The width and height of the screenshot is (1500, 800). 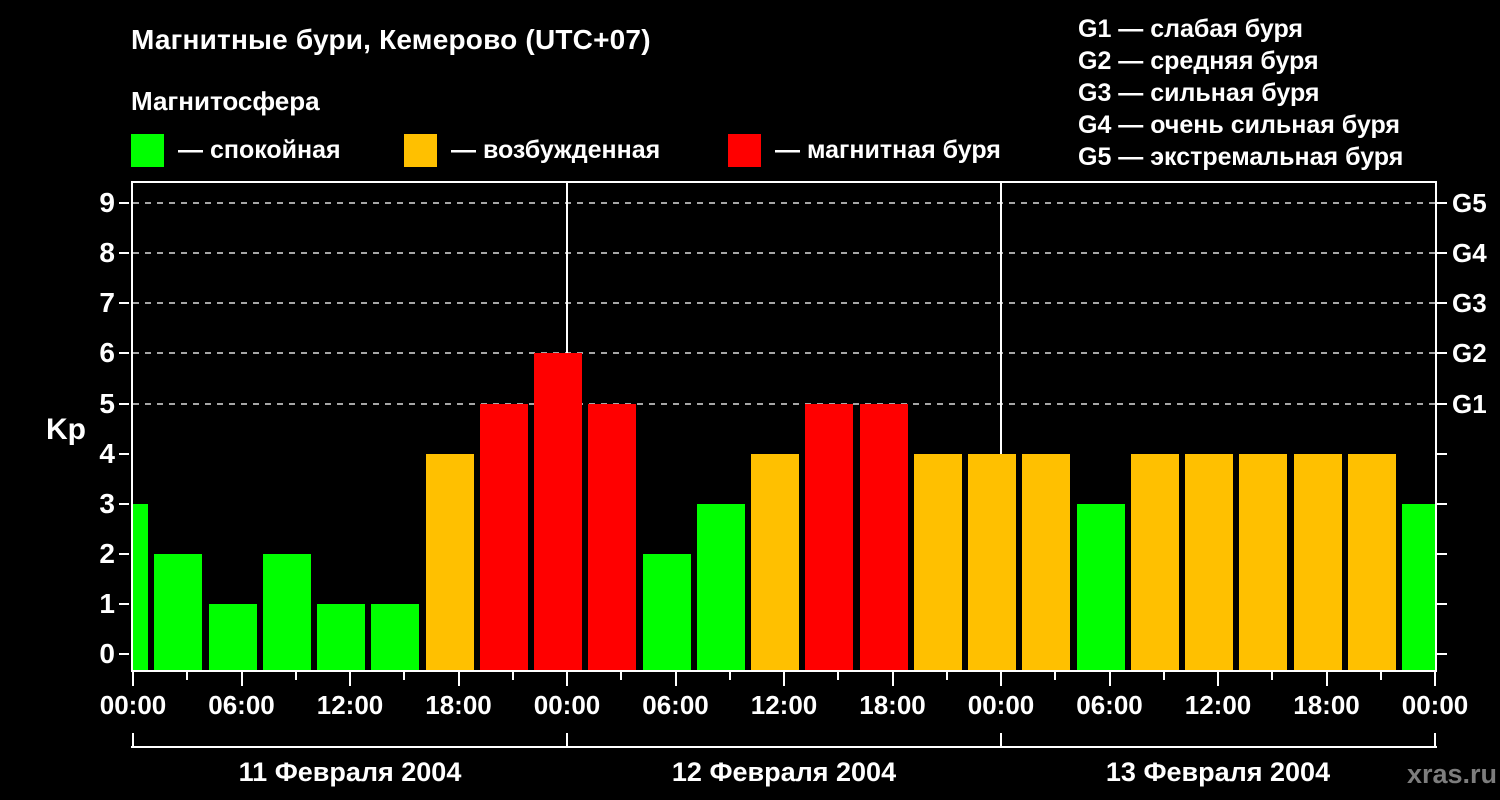 I want to click on y-tick-label: 8, so click(x=107, y=253).